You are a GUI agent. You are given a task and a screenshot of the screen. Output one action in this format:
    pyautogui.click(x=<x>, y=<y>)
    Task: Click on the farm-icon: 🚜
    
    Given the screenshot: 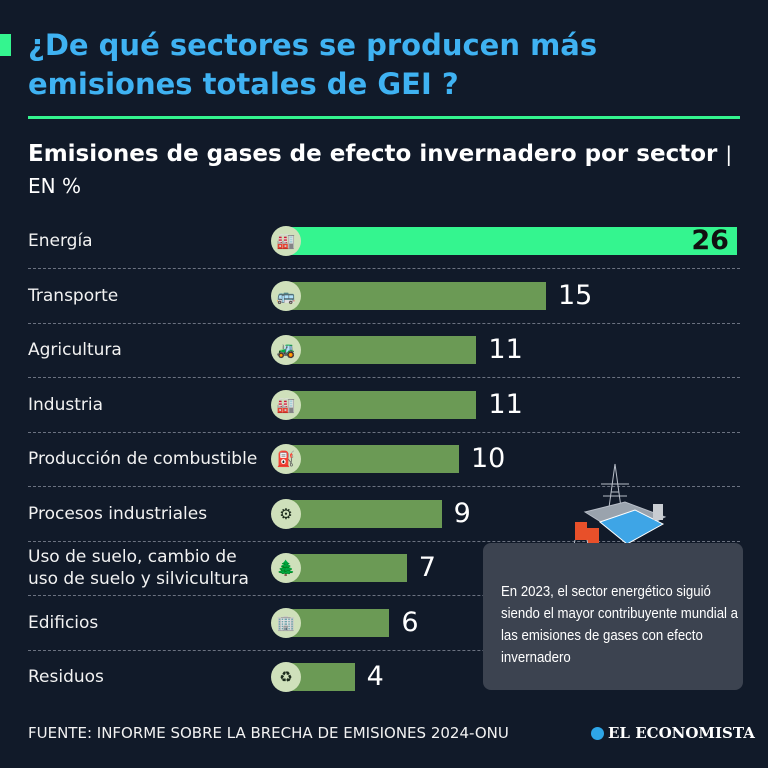 What is the action you would take?
    pyautogui.click(x=286, y=350)
    